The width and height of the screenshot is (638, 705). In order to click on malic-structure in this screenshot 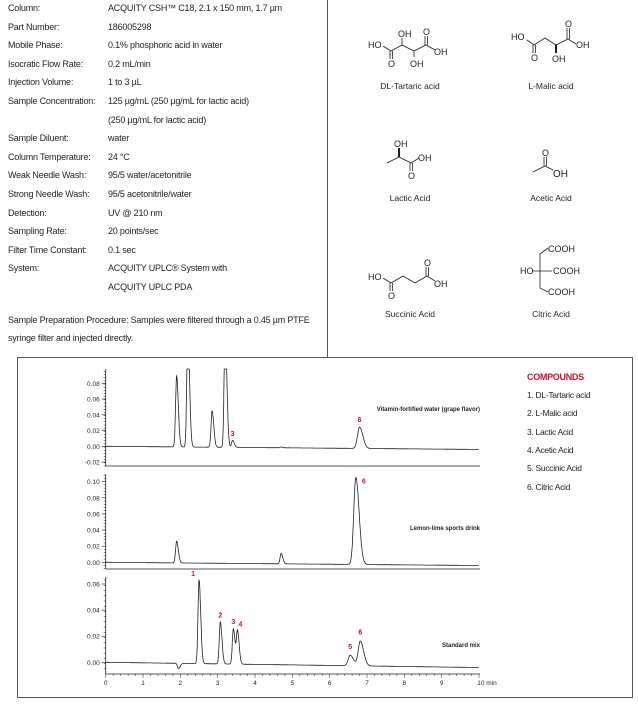, I will do `click(551, 40)`.